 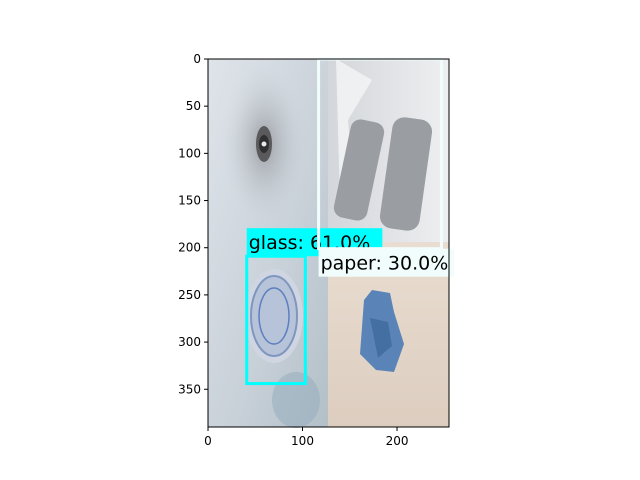 I want to click on x-axis: 0 100 200, so click(x=306, y=437).